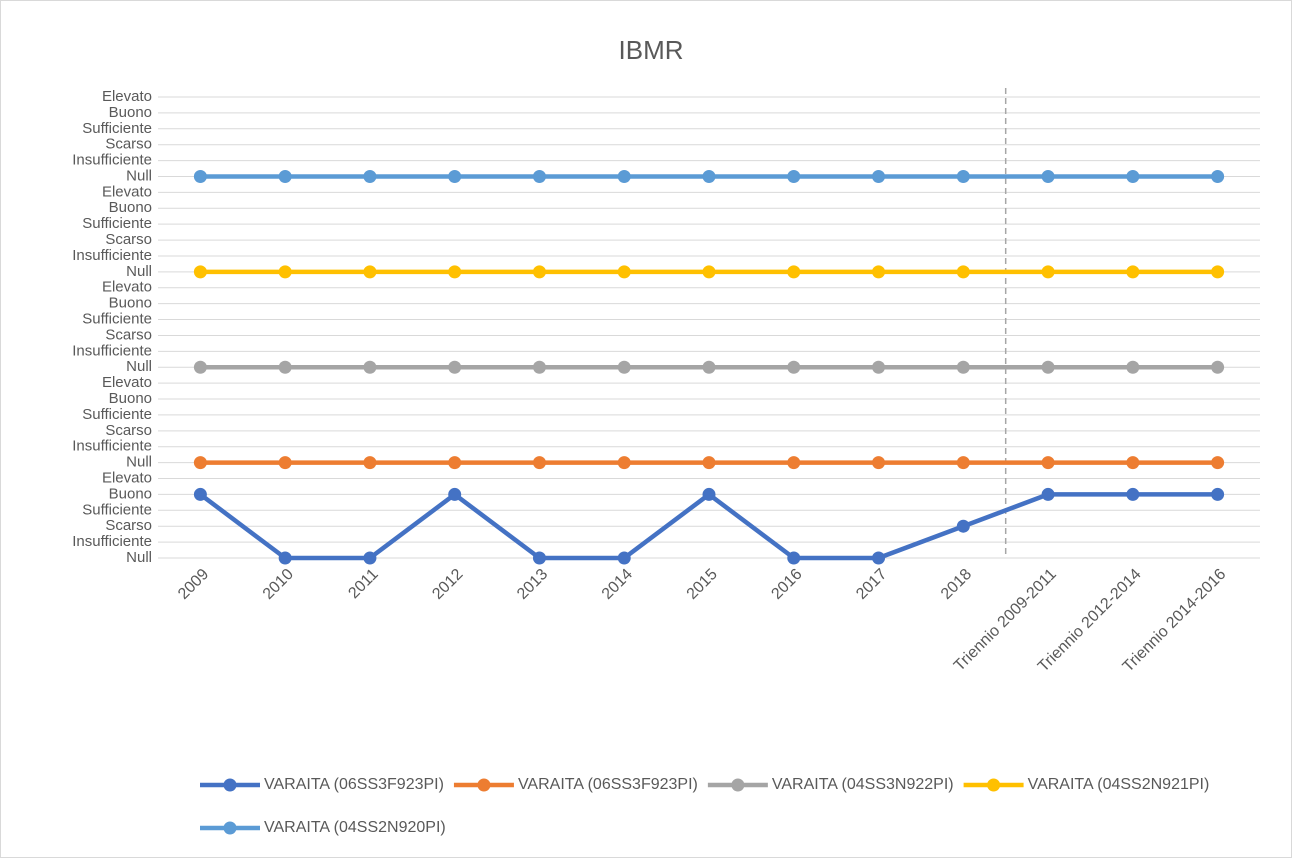 This screenshot has height=858, width=1292. Describe the element at coordinates (863, 784) in the screenshot. I see `legend-label: VARAITA (04SS3N922PI)` at that location.